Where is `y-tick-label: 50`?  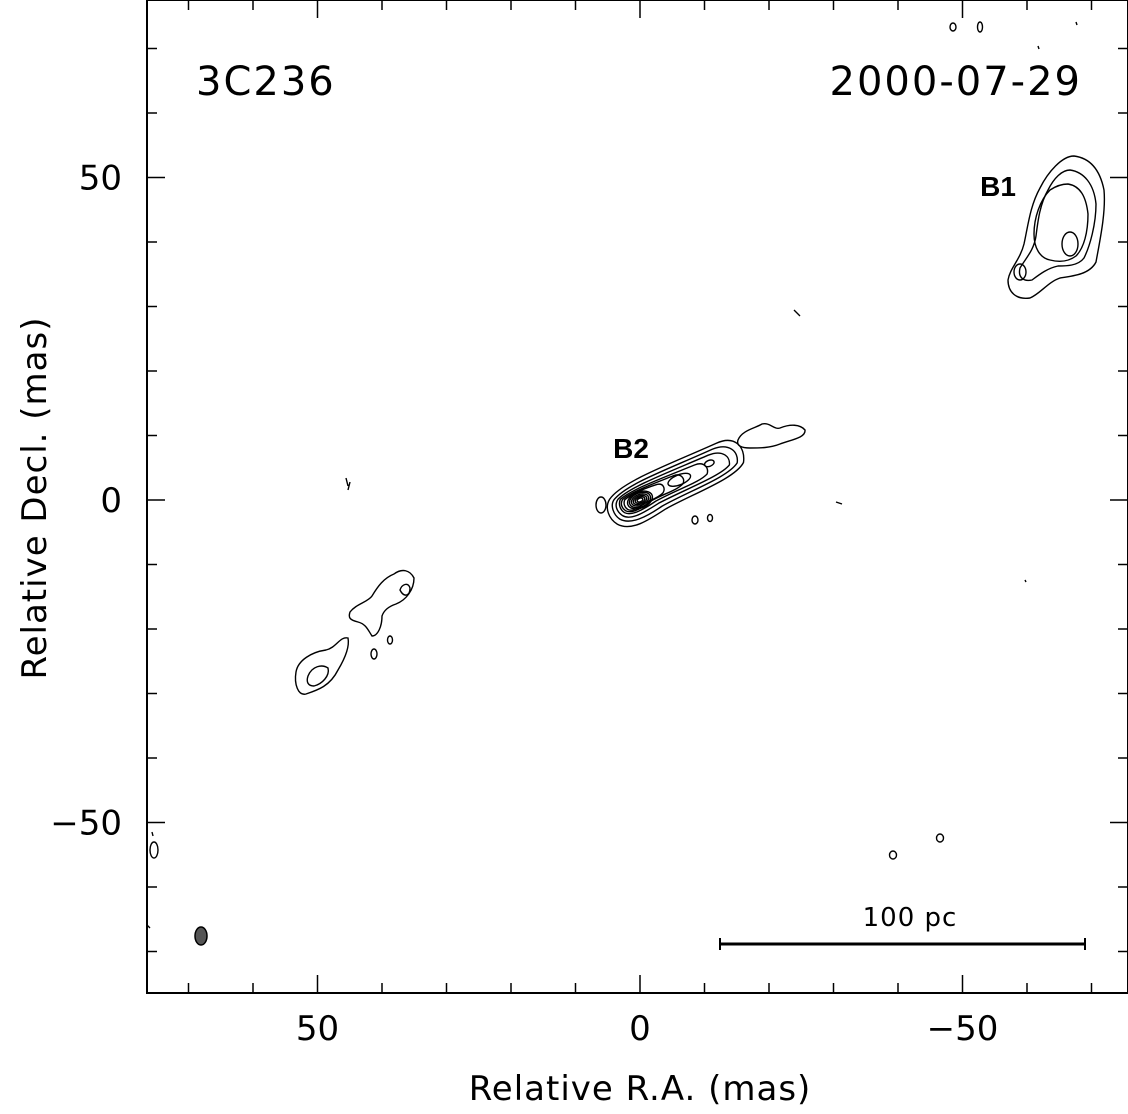 y-tick-label: 50 is located at coordinates (100, 179).